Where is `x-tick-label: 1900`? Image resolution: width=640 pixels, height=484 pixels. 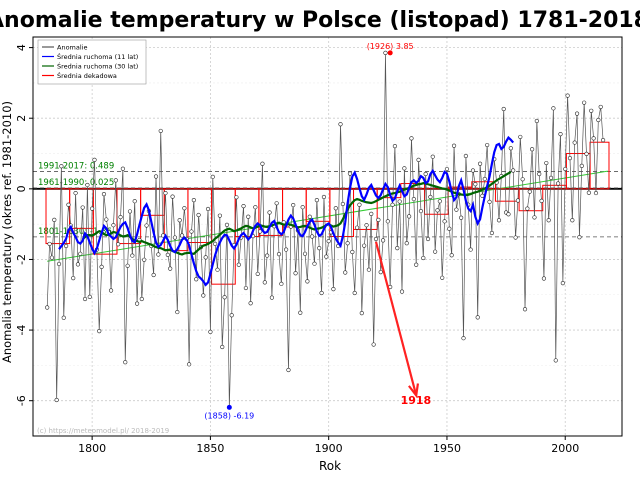
x-tick-label: 1900 is located at coordinates (329, 448).